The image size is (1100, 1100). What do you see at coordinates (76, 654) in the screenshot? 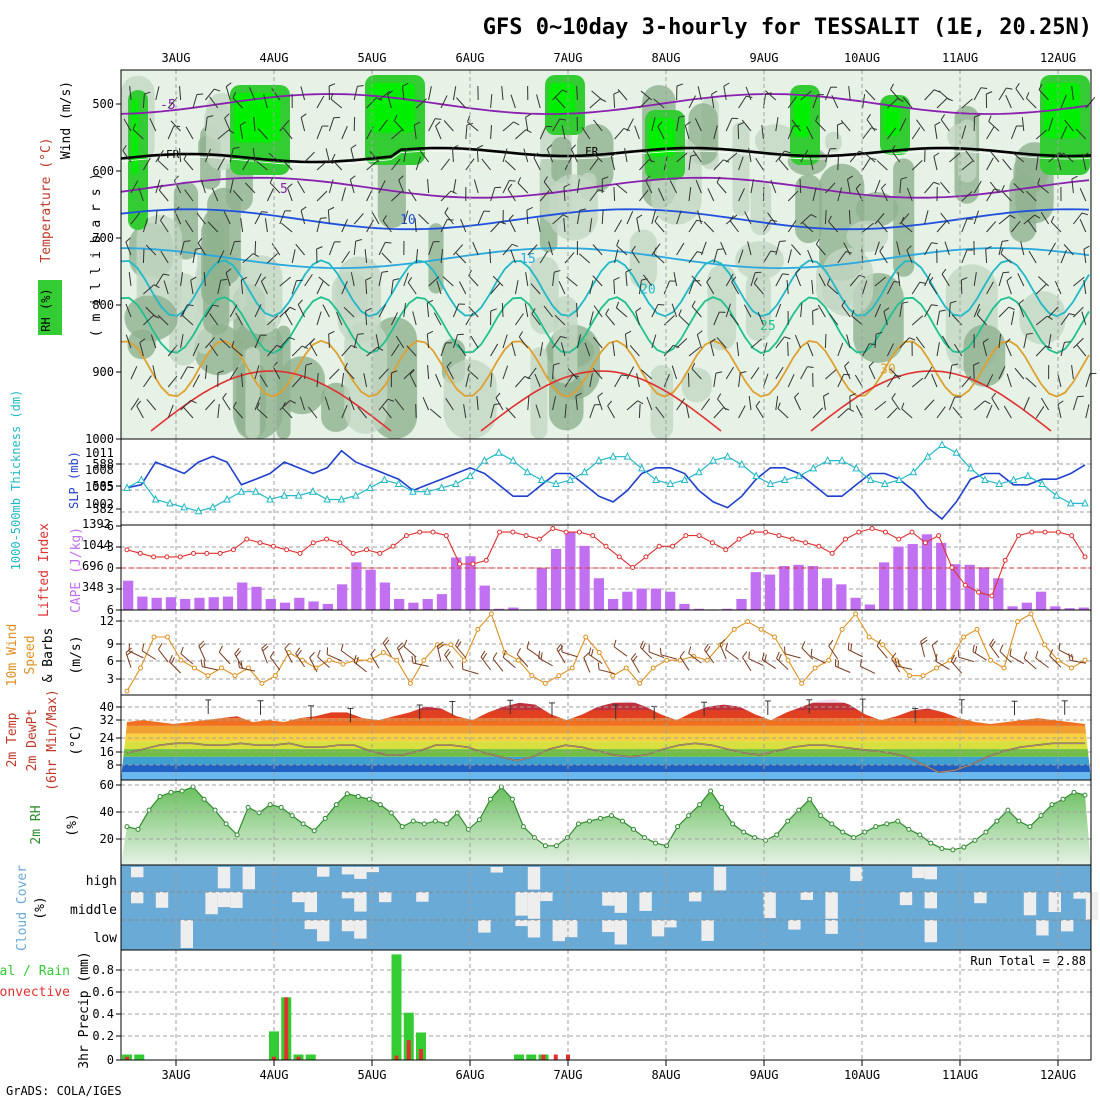
I see `wind-ylabel-4: (m/s)` at bounding box center [76, 654].